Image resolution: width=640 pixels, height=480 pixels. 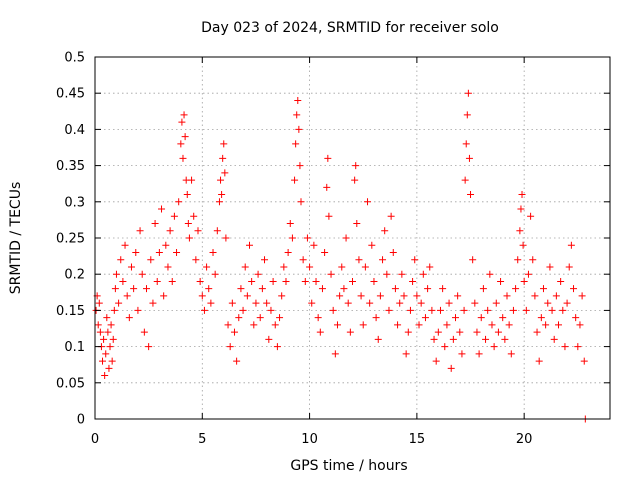 I want to click on y-tick-labels: 0 0.05 0.1 0.15 0.2 0.25 0.3 0.35 0.4 0.45 0.5, so click(x=70, y=239).